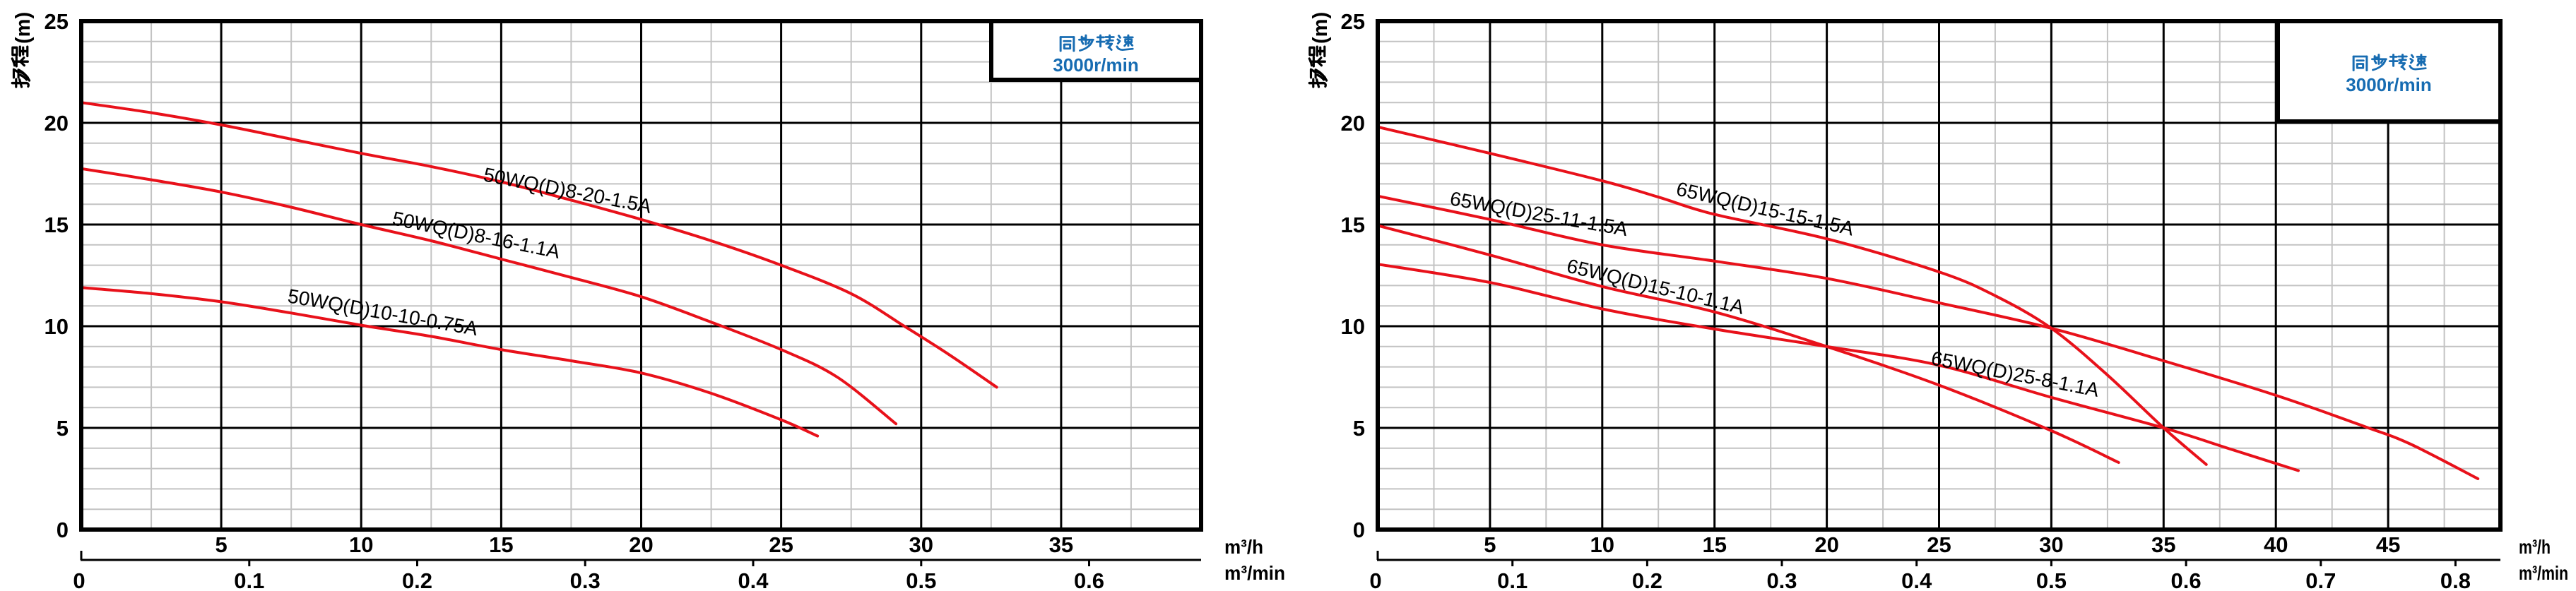 Image resolution: width=2576 pixels, height=591 pixels. What do you see at coordinates (2388, 544) in the screenshot?
I see `svg-text: 45` at bounding box center [2388, 544].